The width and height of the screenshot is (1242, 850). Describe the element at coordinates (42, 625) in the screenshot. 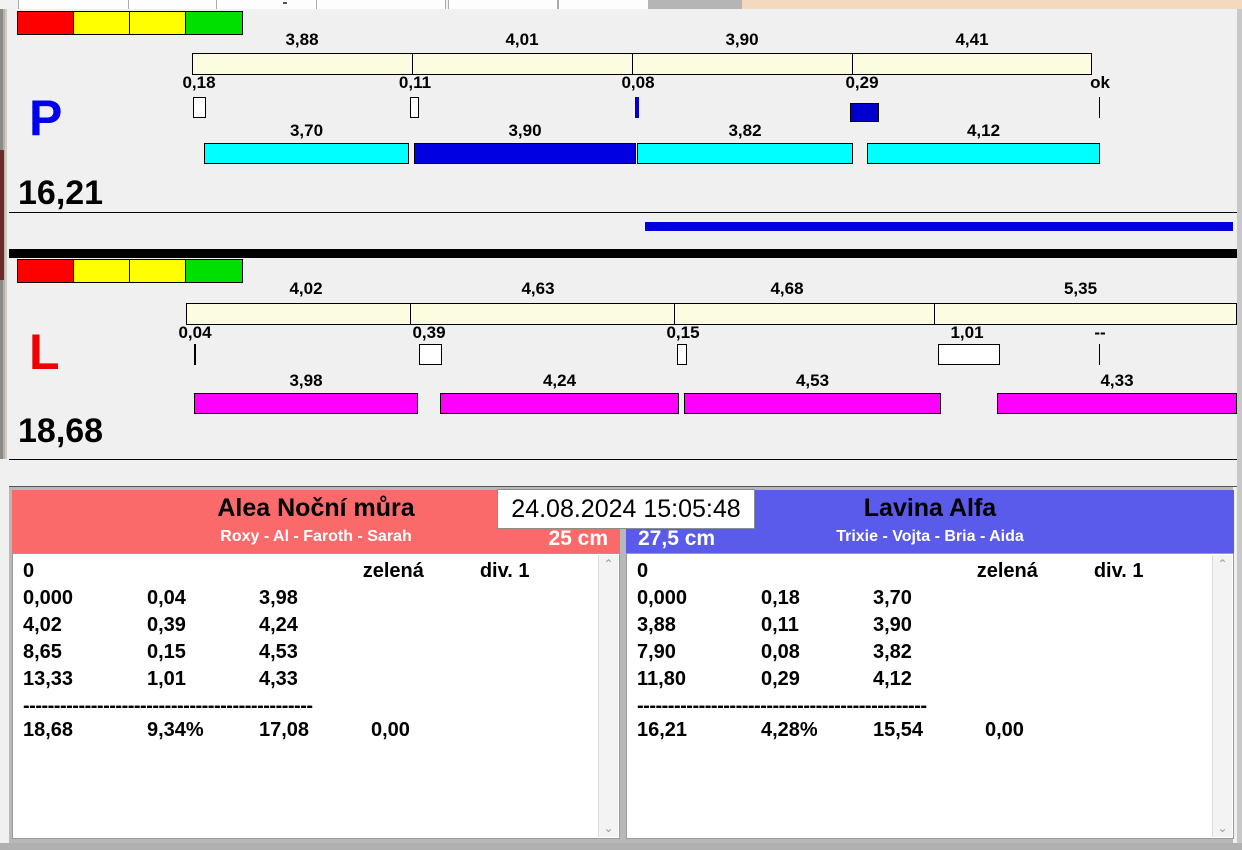

I see `row-cell-1: 4,02` at that location.